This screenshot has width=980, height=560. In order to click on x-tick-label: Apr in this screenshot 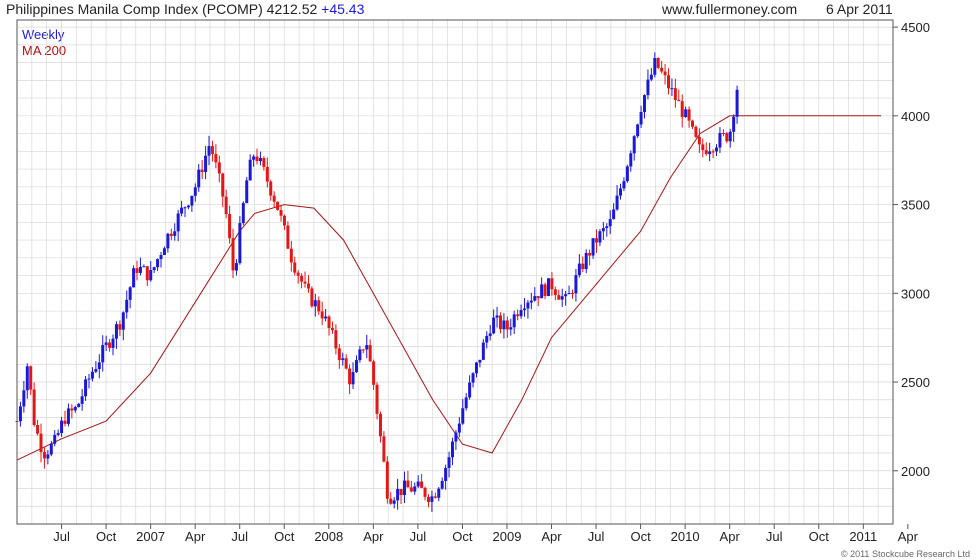, I will do `click(373, 536)`.